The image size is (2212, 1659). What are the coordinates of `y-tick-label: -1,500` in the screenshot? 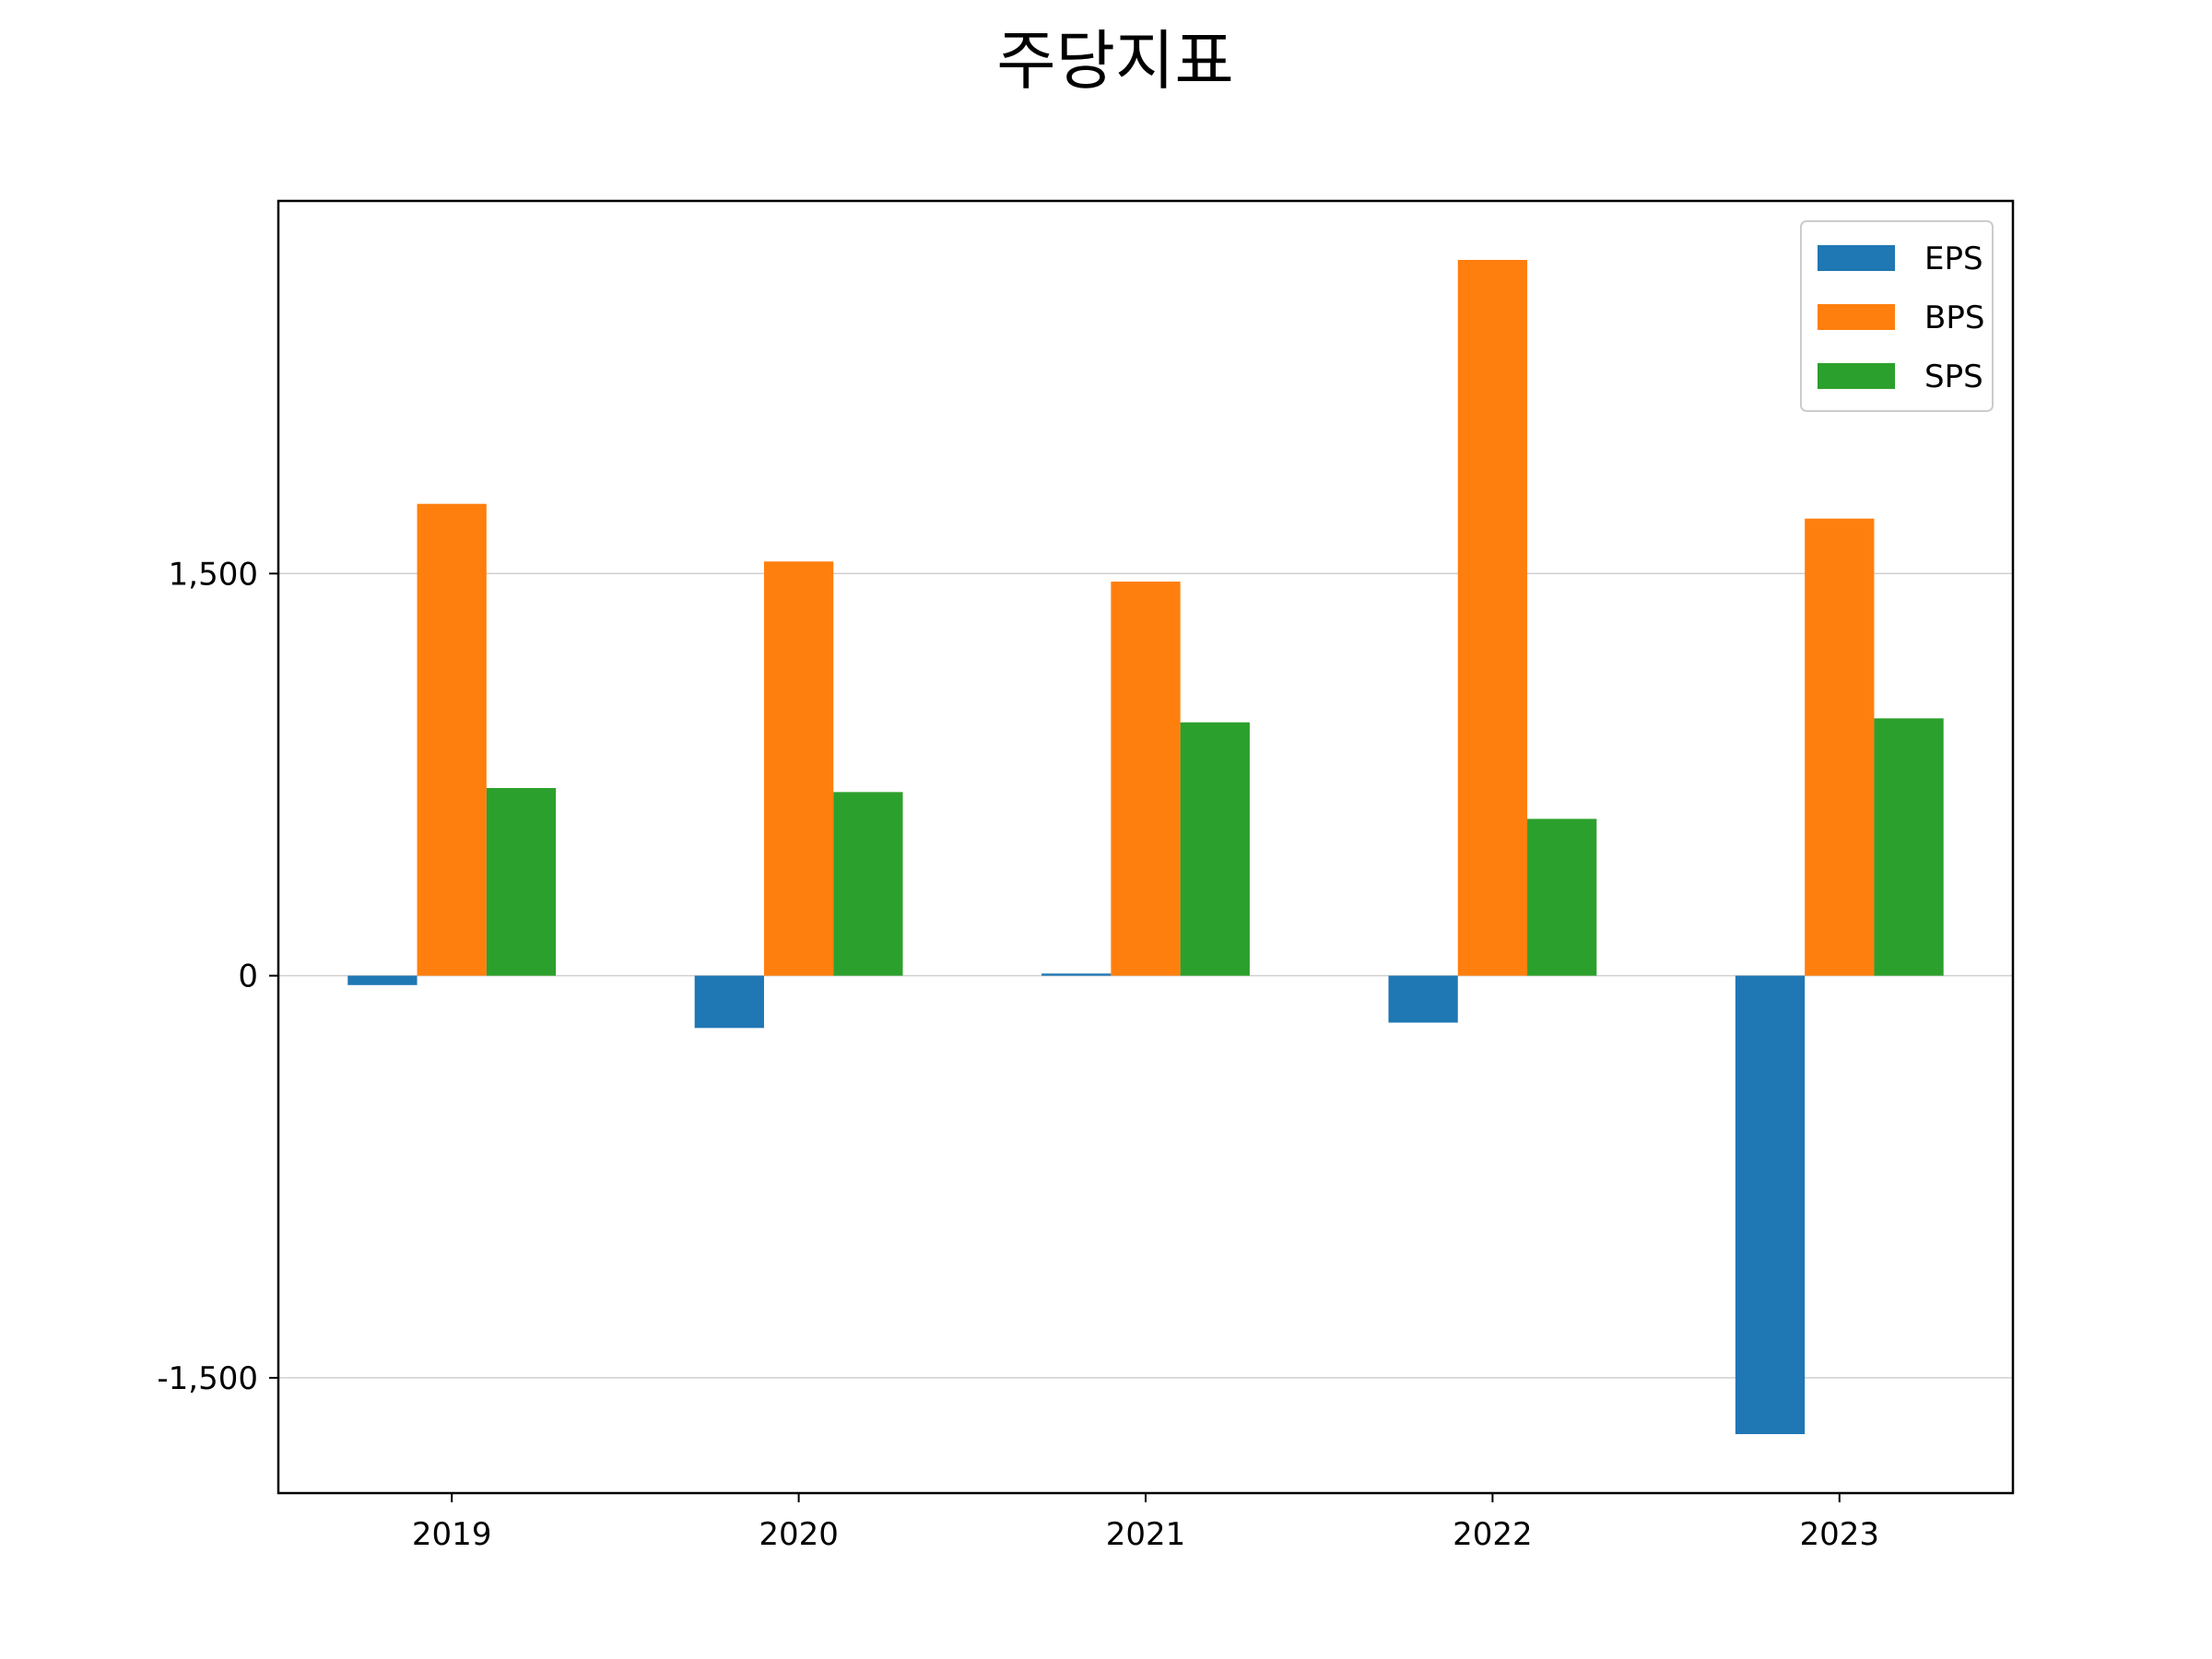 It's located at (207, 1378).